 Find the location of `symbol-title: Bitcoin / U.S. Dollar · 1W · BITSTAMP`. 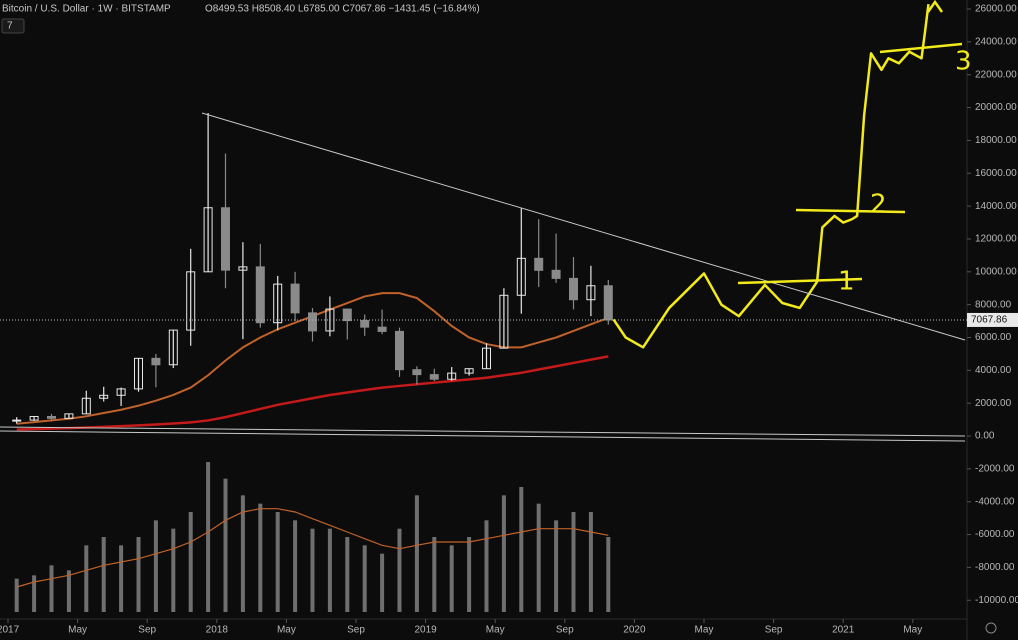

symbol-title: Bitcoin / U.S. Dollar · 1W · BITSTAMP is located at coordinates (86, 9).